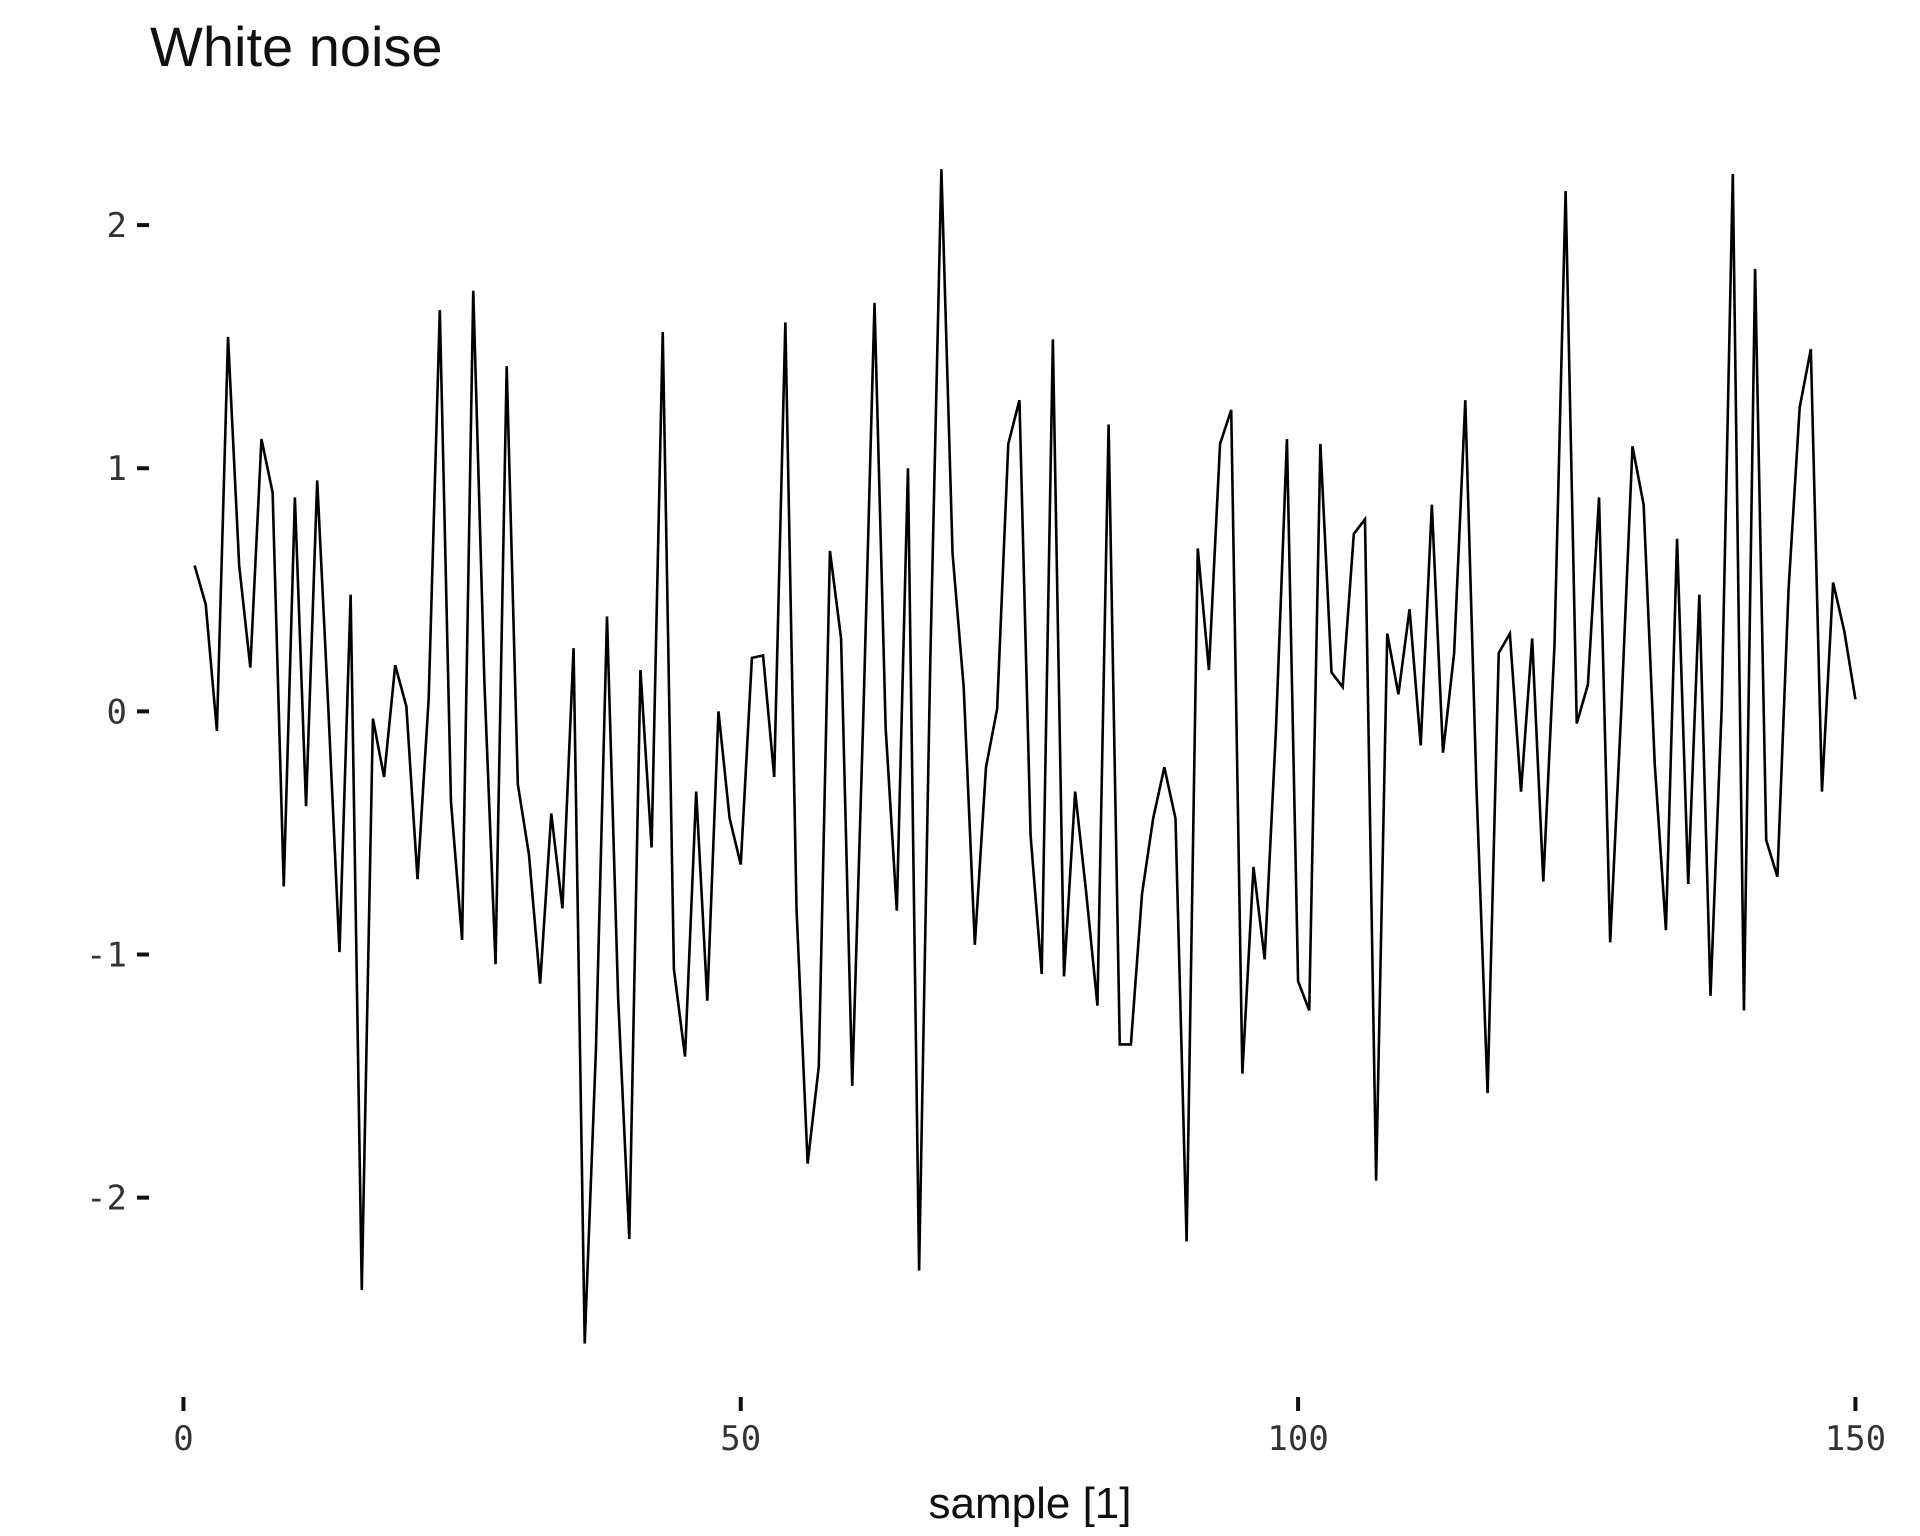 This screenshot has width=1920, height=1536. I want to click on y-tick-label: 0, so click(117, 712).